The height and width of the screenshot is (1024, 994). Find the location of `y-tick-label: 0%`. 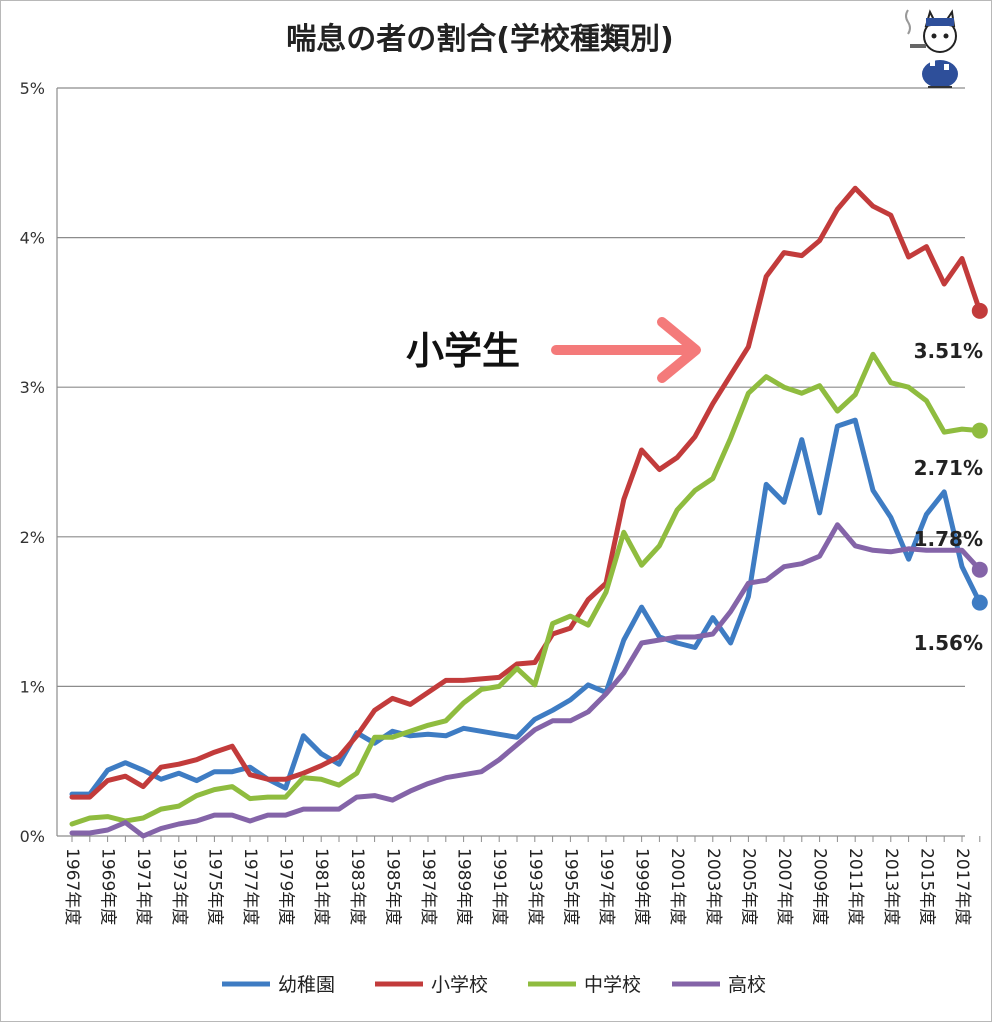

y-tick-label: 0% is located at coordinates (32, 836).